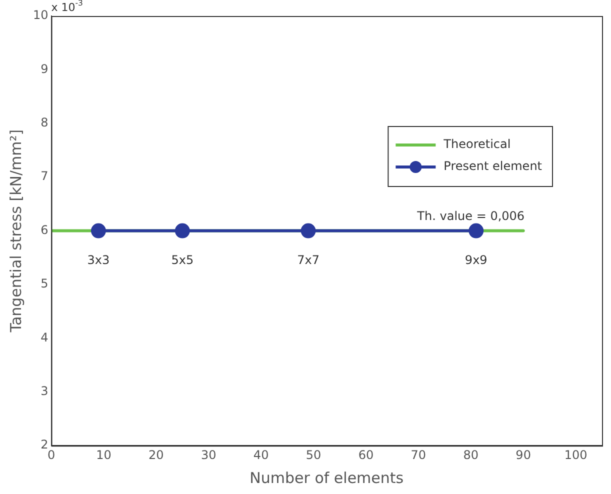 This screenshot has width=611, height=494. Describe the element at coordinates (476, 259) in the screenshot. I see `annotation: 9x9` at that location.